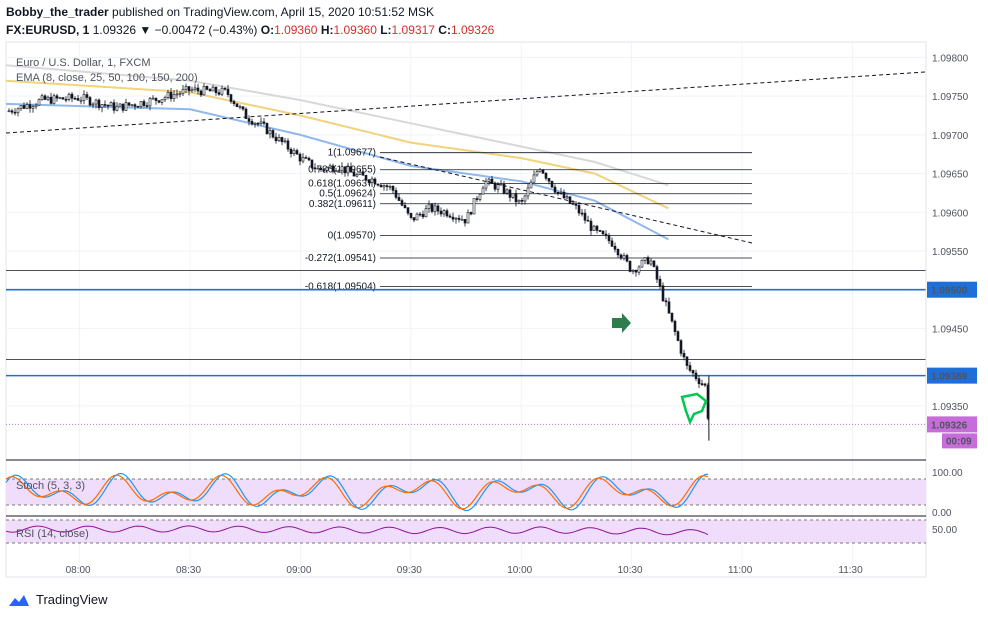 This screenshot has width=988, height=618. I want to click on close-value: 1.09326, so click(472, 30).